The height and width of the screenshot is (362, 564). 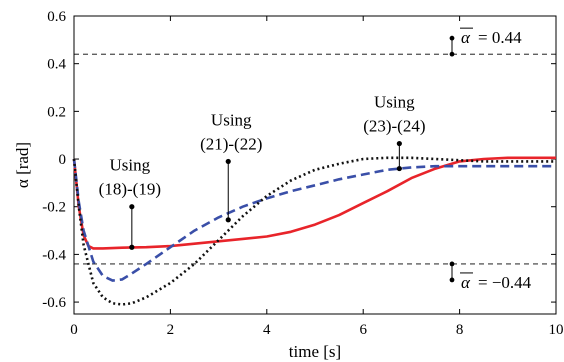 What do you see at coordinates (56, 17) in the screenshot?
I see `y-tick-label: 0.6` at bounding box center [56, 17].